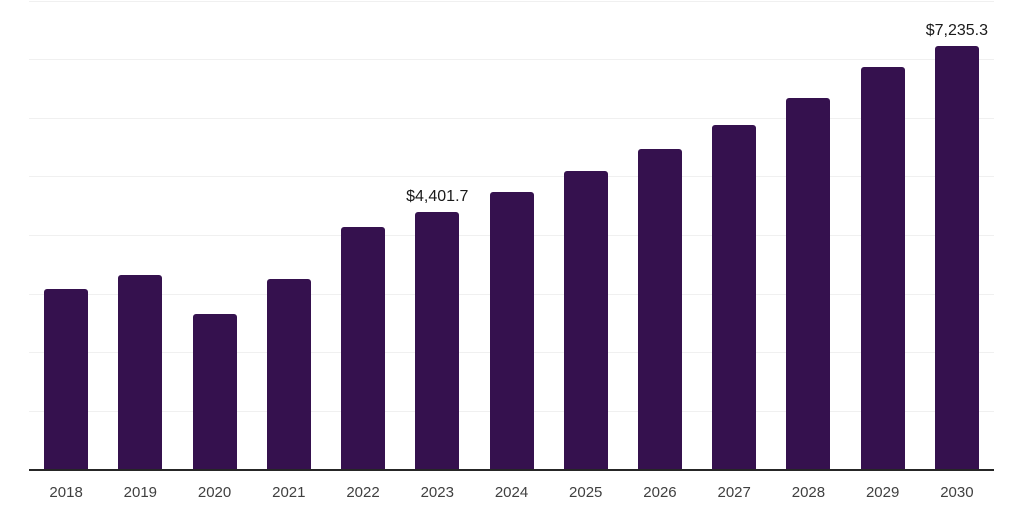  What do you see at coordinates (882, 268) in the screenshot?
I see `bar-2029` at bounding box center [882, 268].